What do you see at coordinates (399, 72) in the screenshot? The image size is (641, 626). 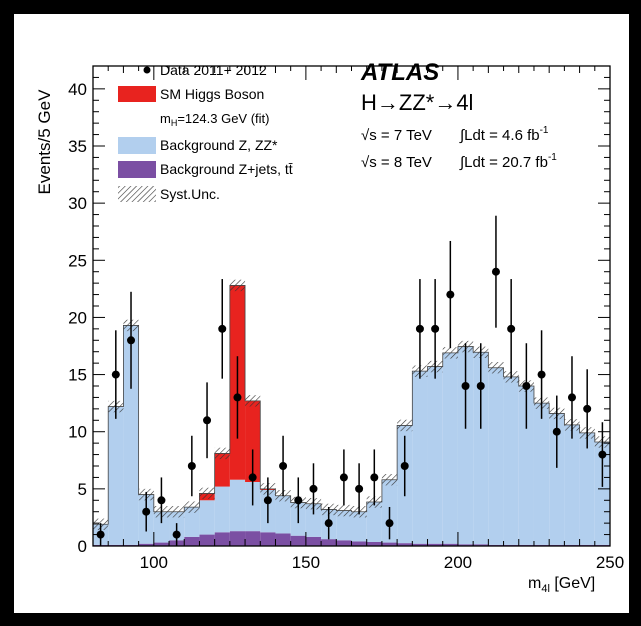 I see `atlas-label: ATLAS` at bounding box center [399, 72].